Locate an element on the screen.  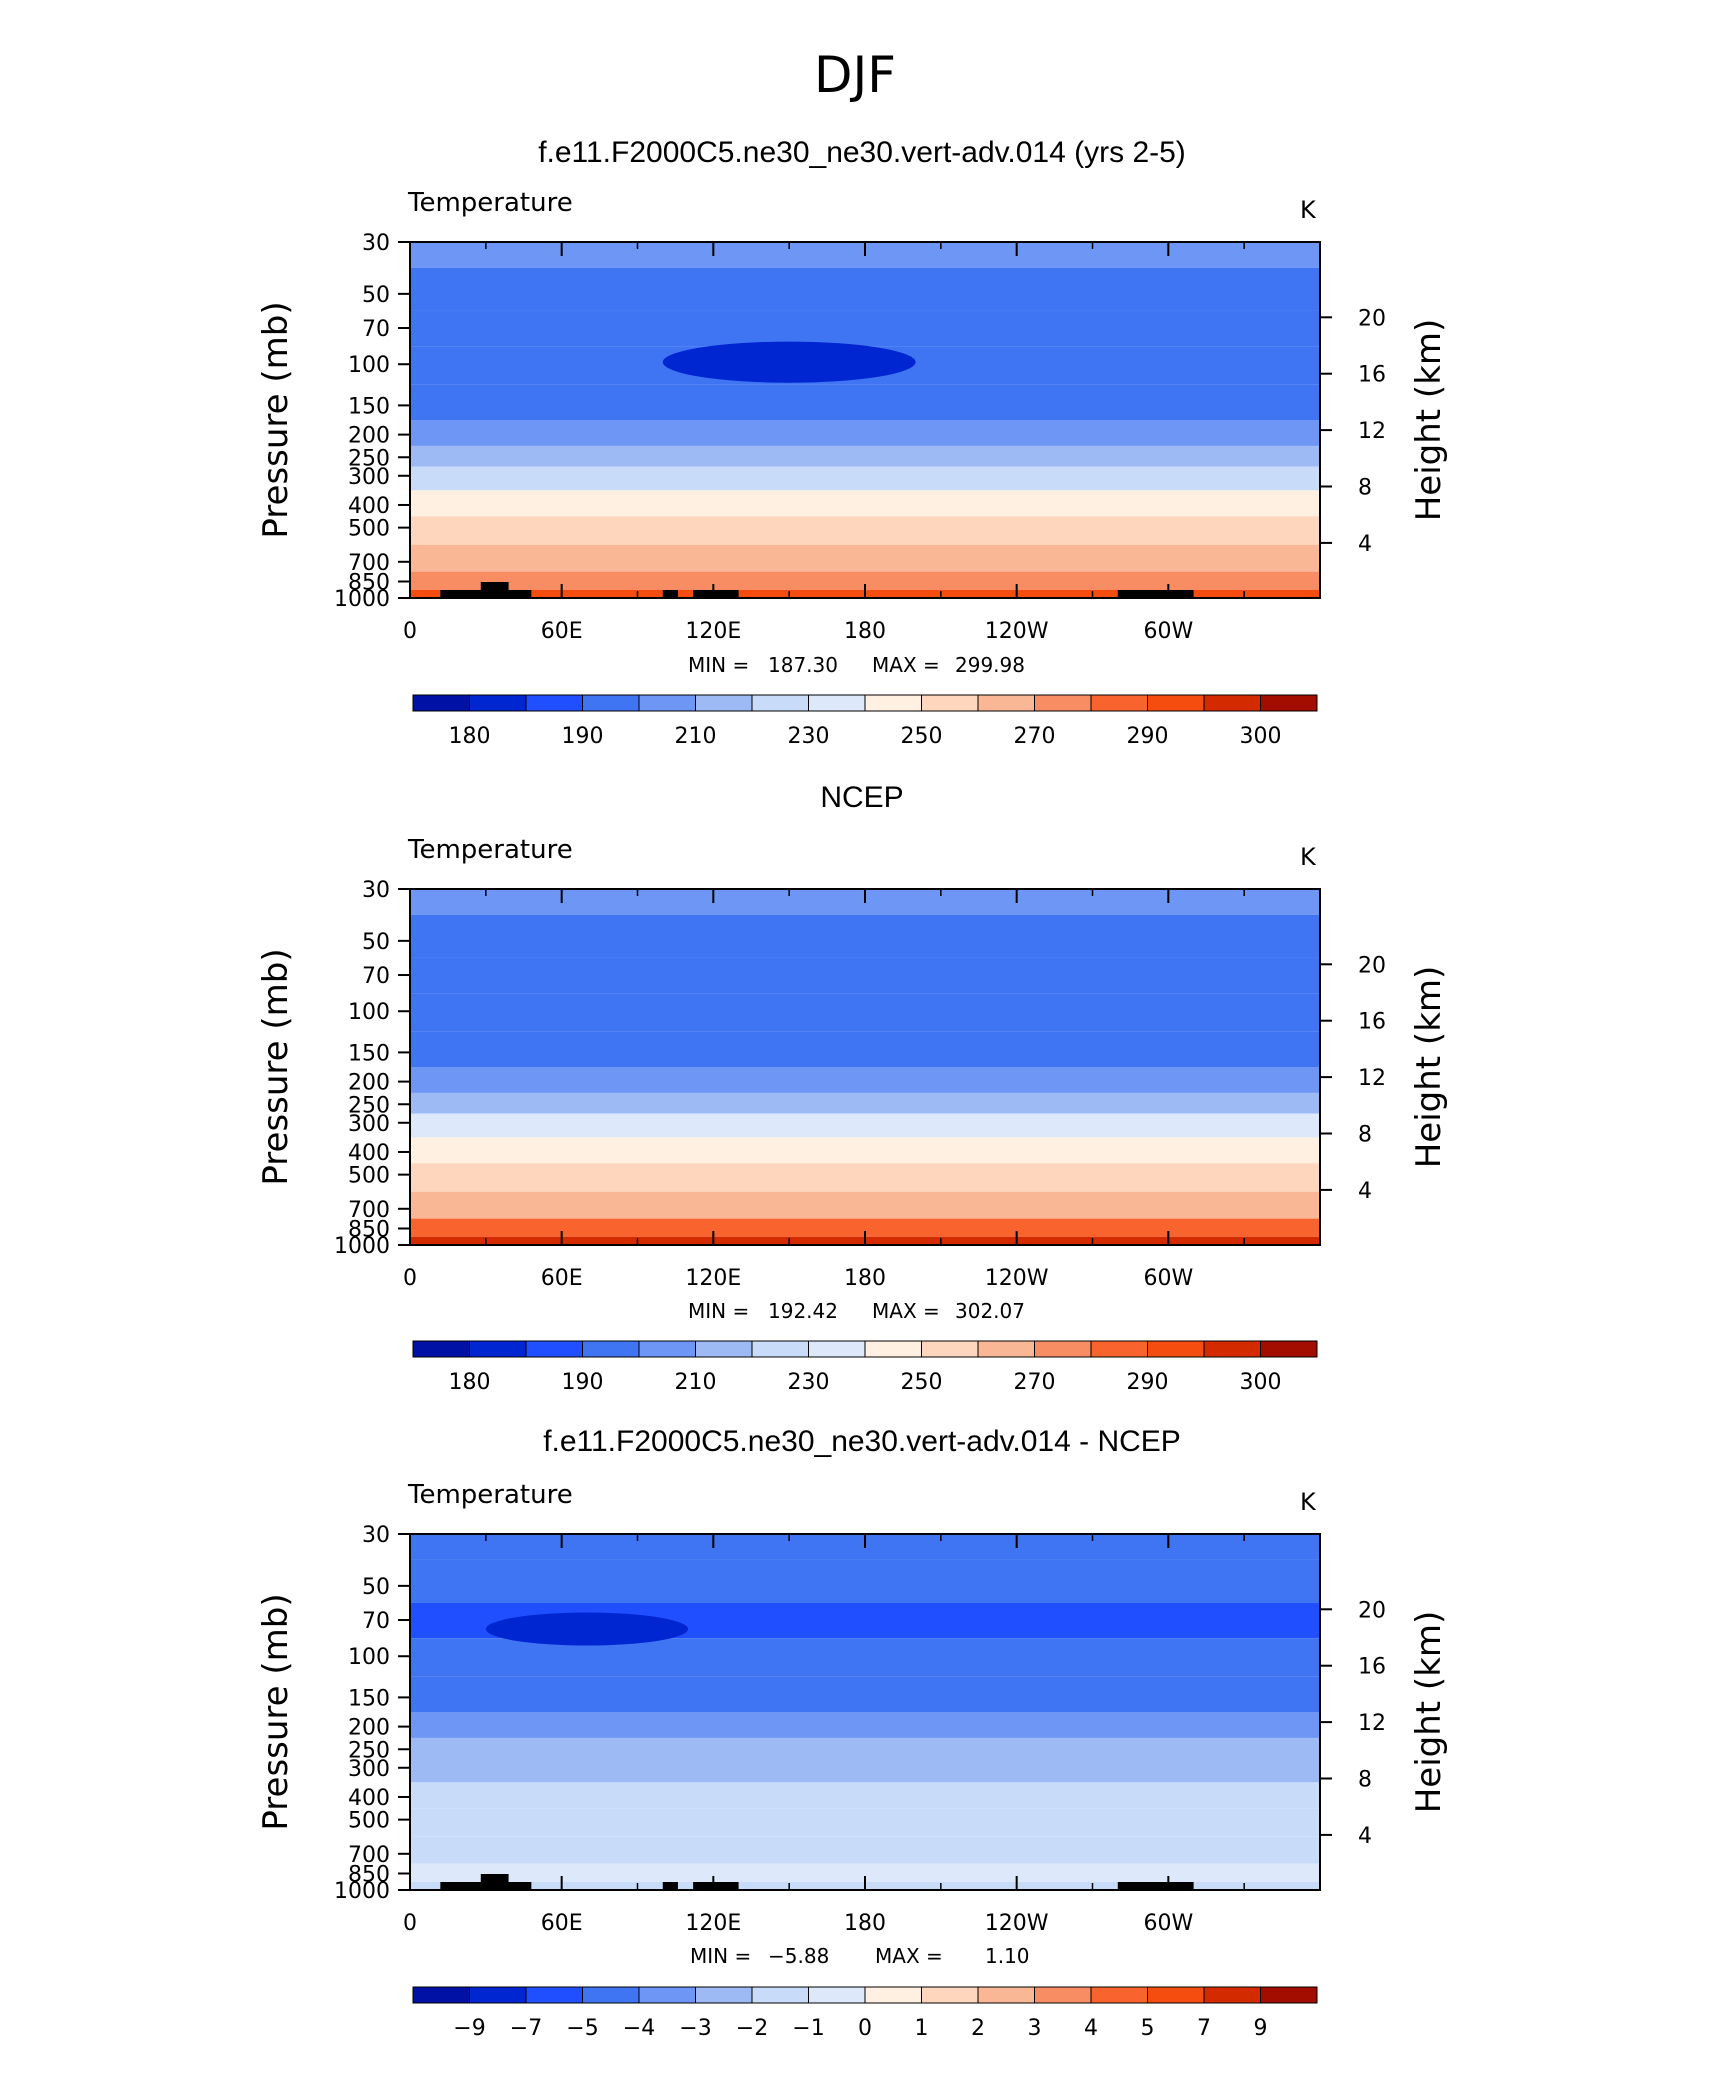
colorbar-label: 3 is located at coordinates (1035, 2028).